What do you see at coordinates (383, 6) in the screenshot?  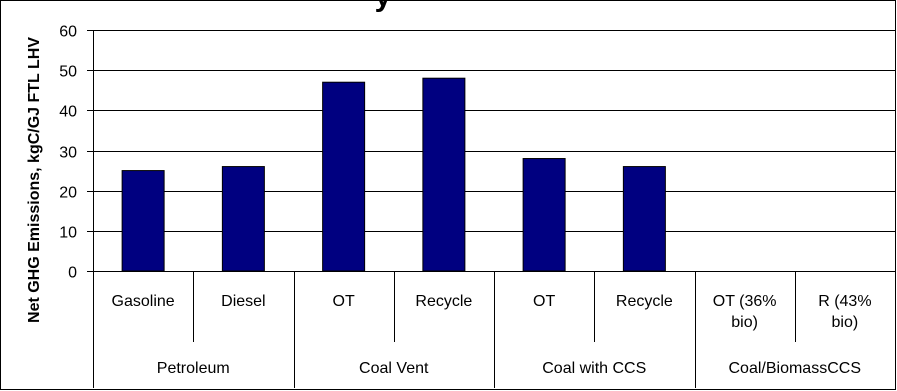 I see `chart-title: y` at bounding box center [383, 6].